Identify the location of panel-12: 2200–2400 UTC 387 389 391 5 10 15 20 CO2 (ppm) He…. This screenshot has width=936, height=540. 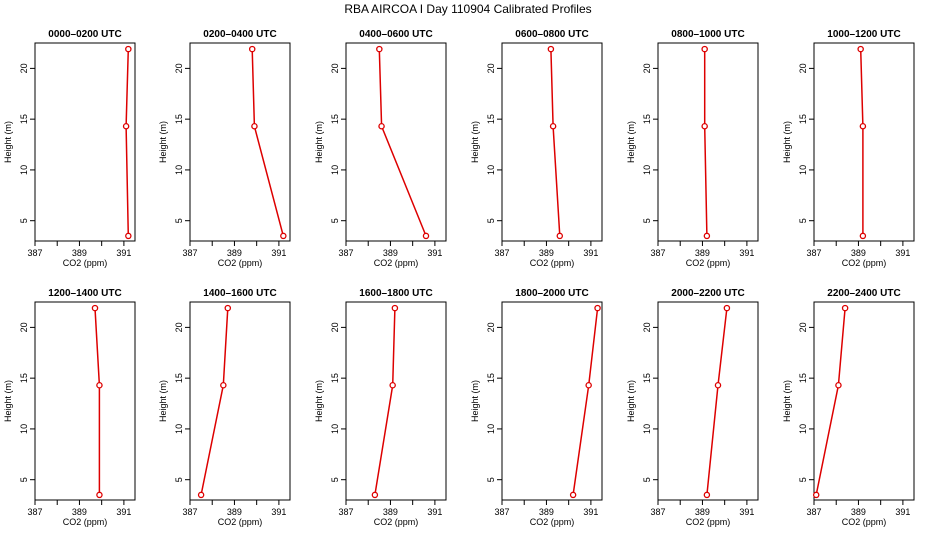
(848, 407).